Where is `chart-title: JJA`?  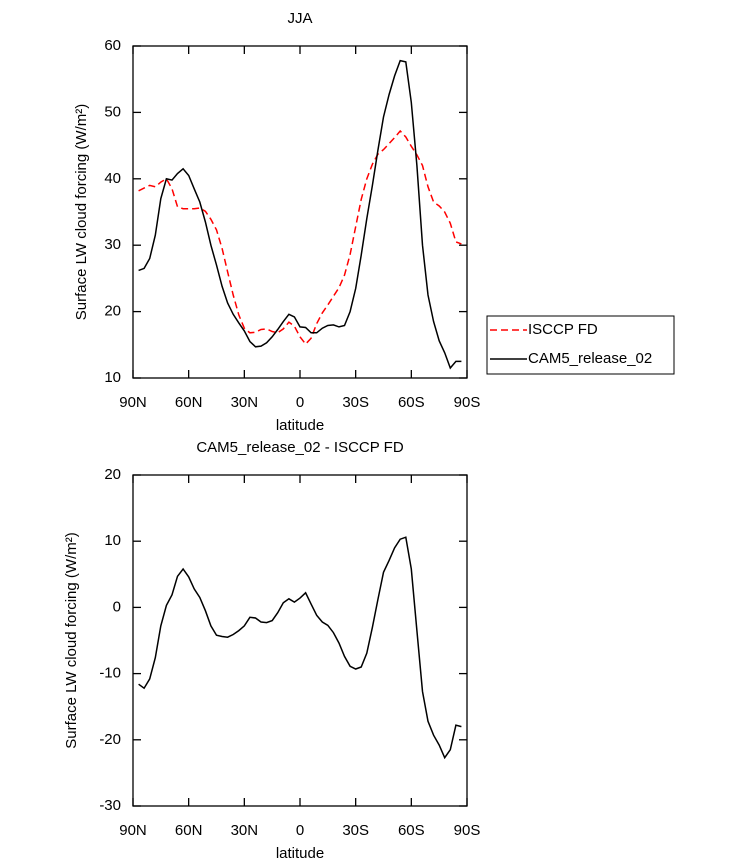
chart-title: JJA is located at coordinates (299, 18).